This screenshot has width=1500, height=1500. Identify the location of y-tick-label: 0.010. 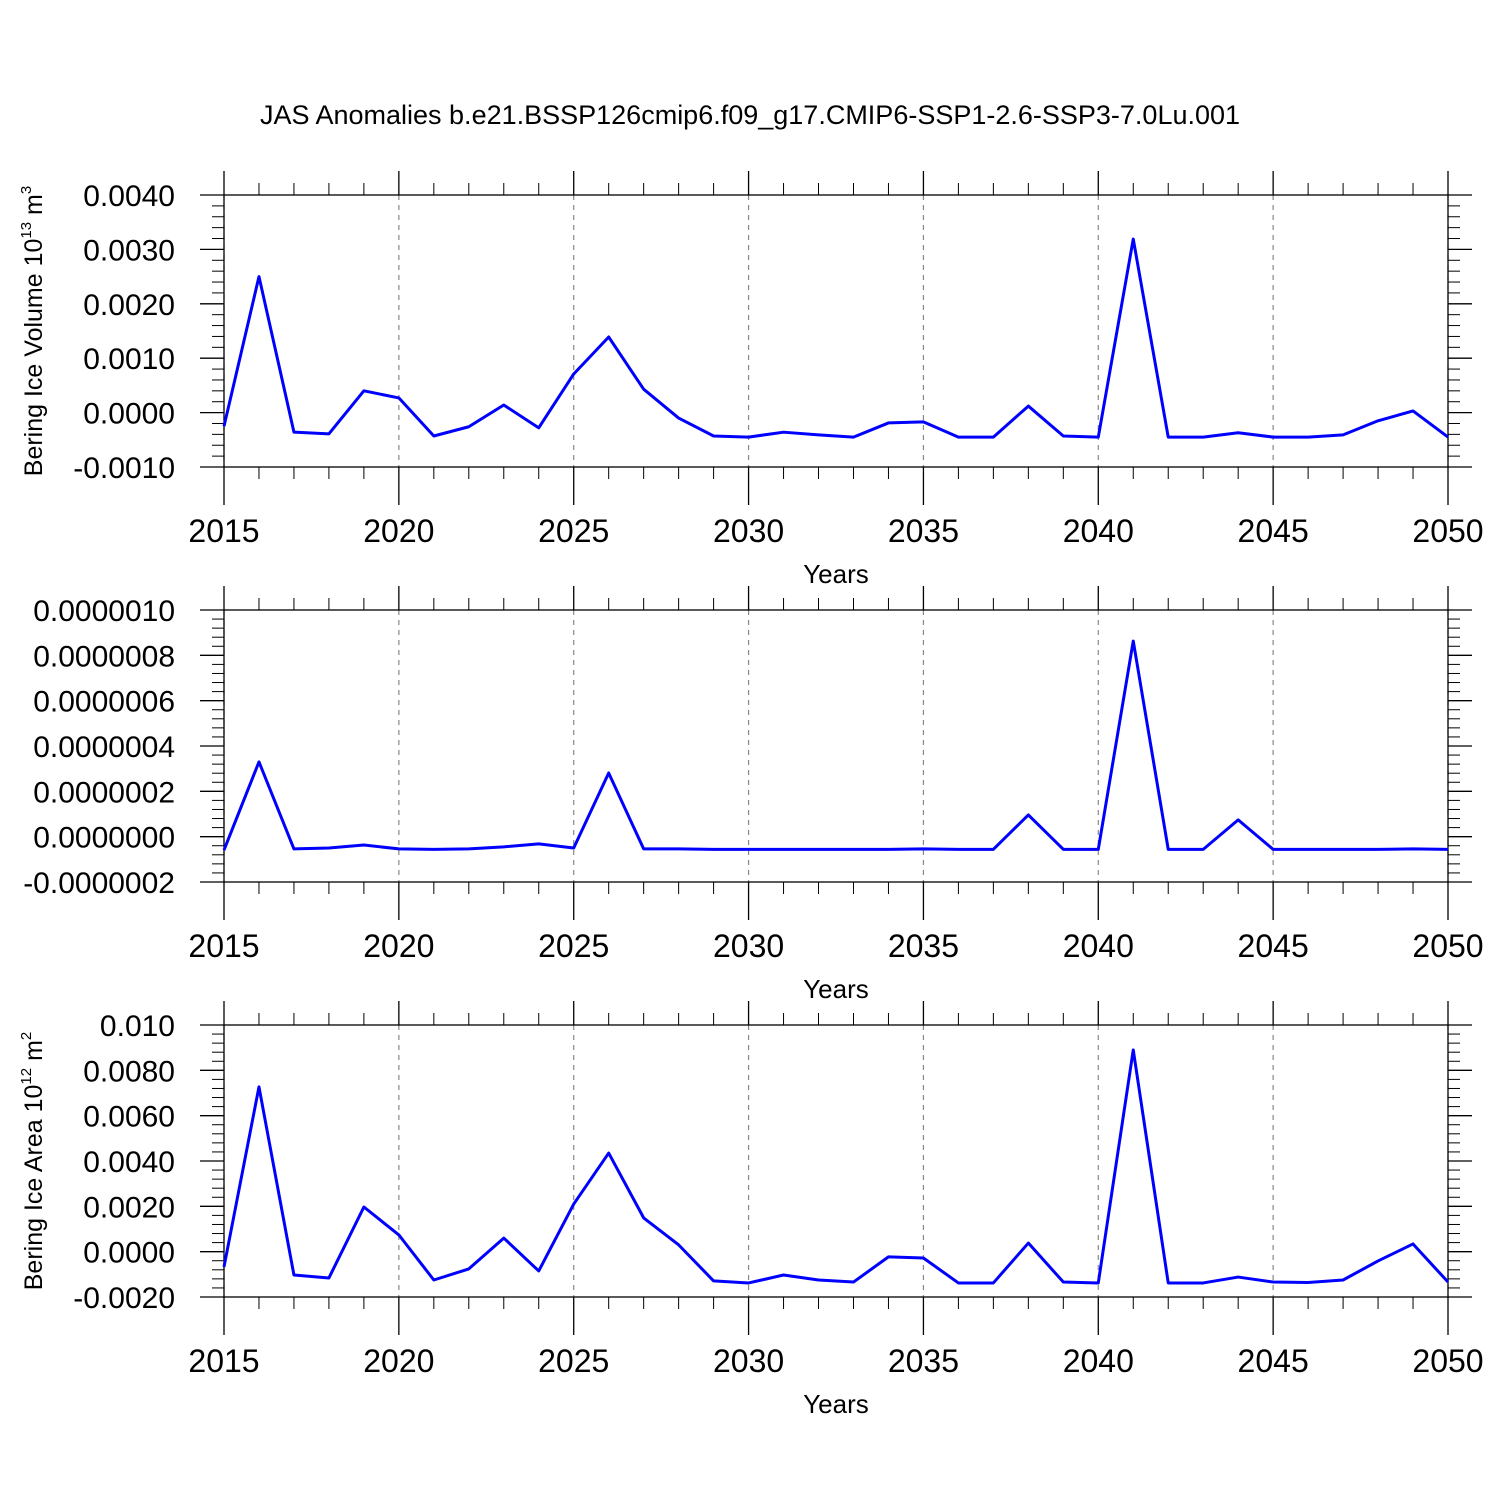
(137, 1026).